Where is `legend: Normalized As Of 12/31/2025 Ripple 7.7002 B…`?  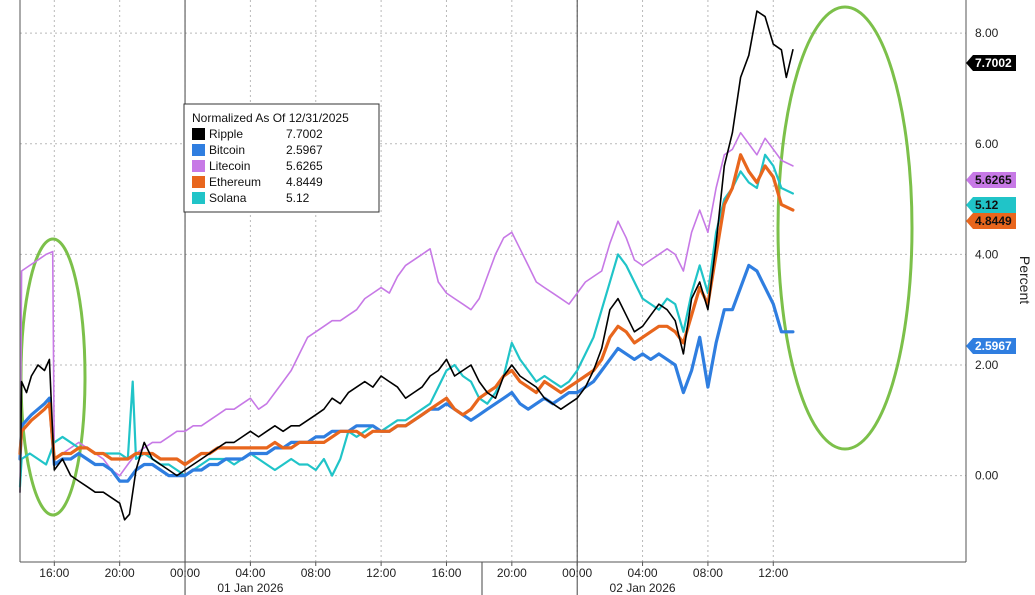
legend: Normalized As Of 12/31/2025 Ripple 7.7002 B… is located at coordinates (281, 158).